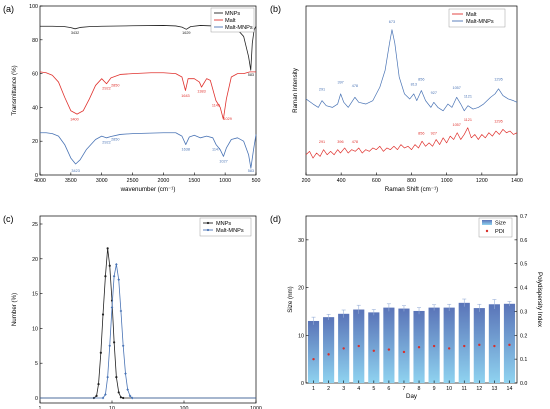 This screenshot has height=409, width=550. I want to click on panel-c-xtick: 1000, so click(256, 407).